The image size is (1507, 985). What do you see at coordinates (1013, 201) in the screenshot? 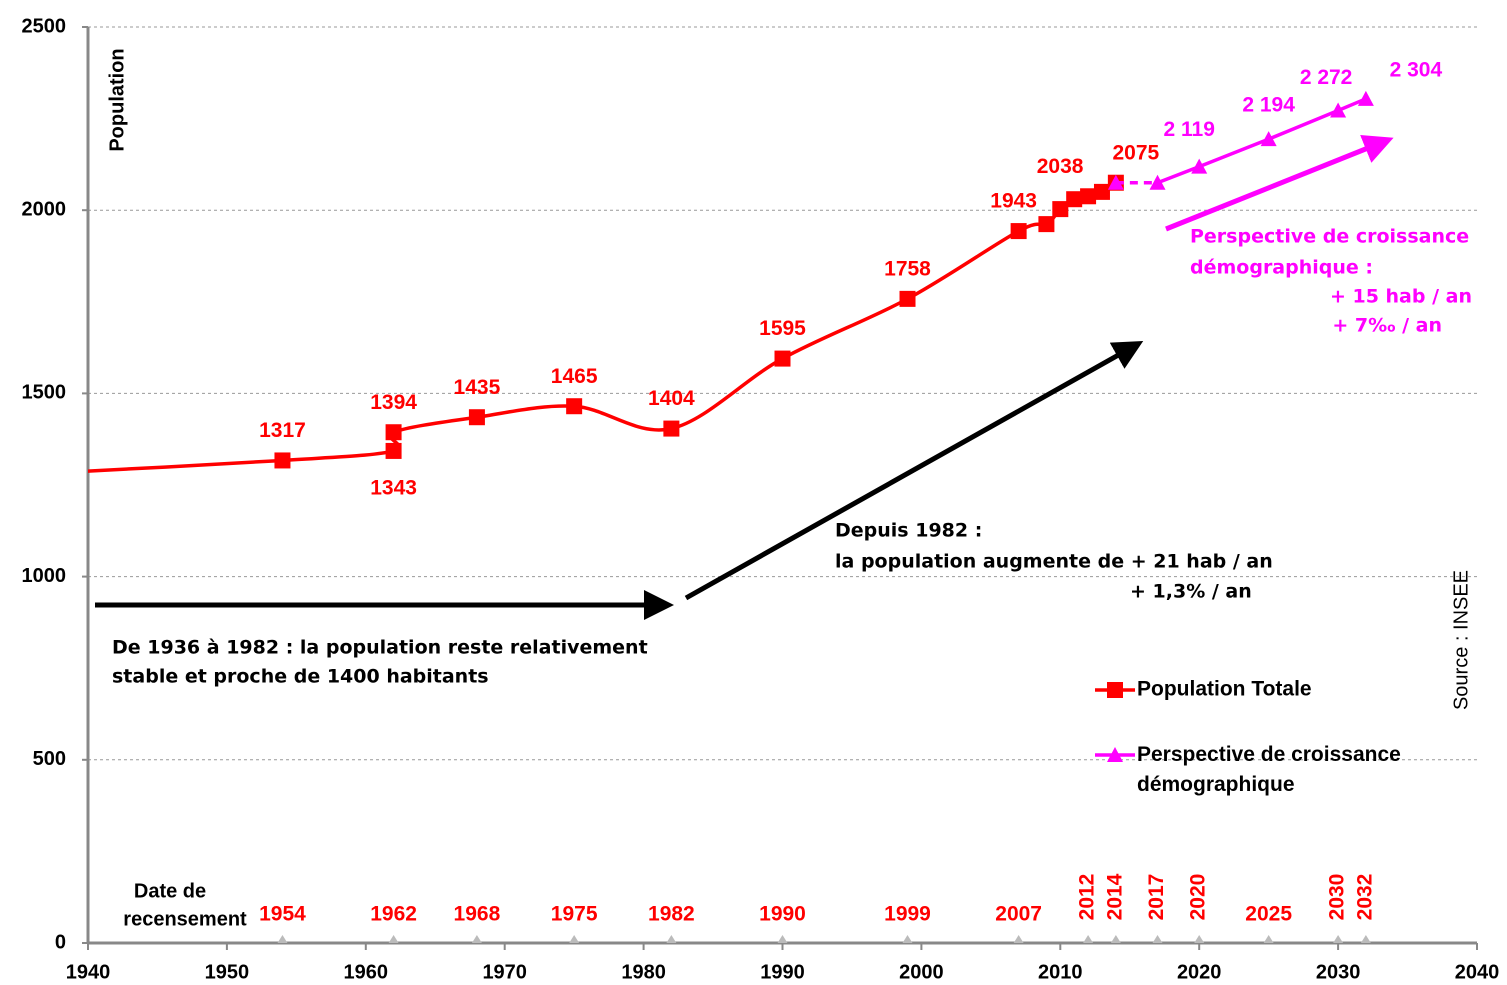
I see `data-label: 1943` at bounding box center [1013, 201].